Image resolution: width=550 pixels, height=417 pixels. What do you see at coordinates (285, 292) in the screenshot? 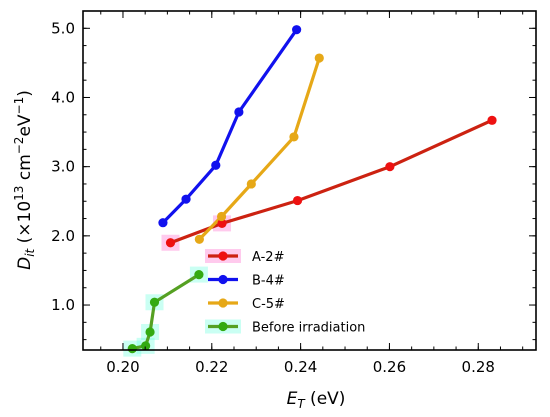
I see `legend: A-2# B-4# C-5# Before irradiation` at bounding box center [285, 292].